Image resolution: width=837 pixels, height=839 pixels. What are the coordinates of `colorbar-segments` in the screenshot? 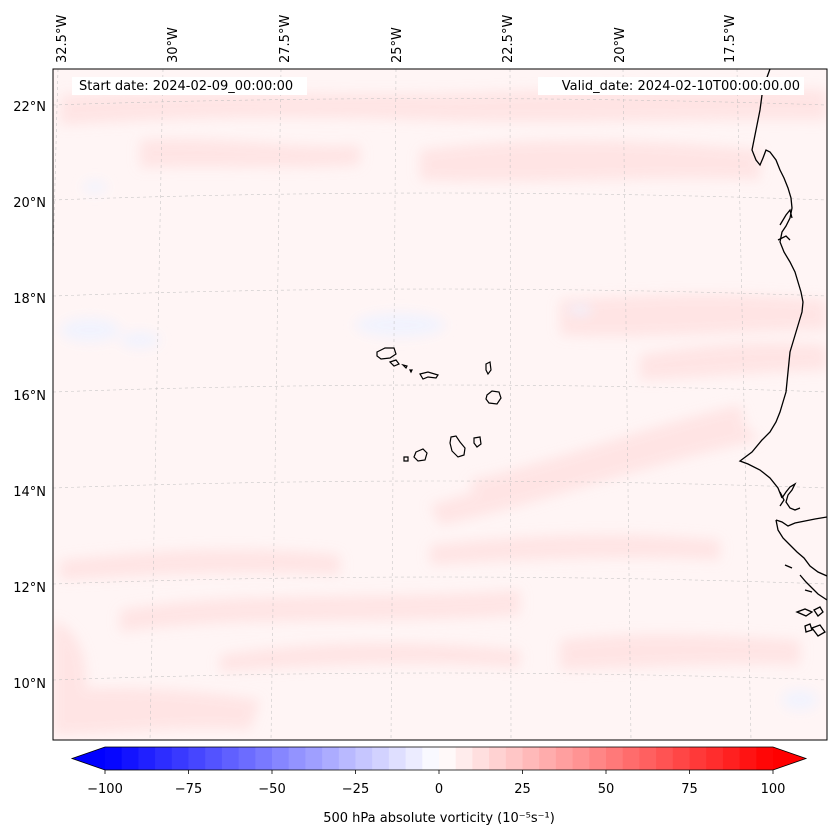 It's located at (439, 758).